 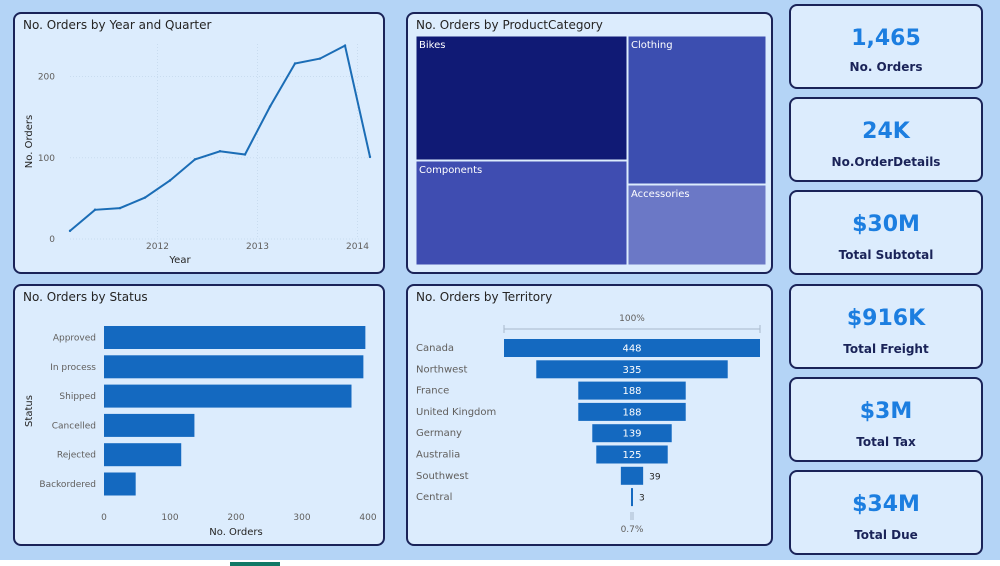 I want to click on x-tick-label: 2014, so click(x=357, y=247).